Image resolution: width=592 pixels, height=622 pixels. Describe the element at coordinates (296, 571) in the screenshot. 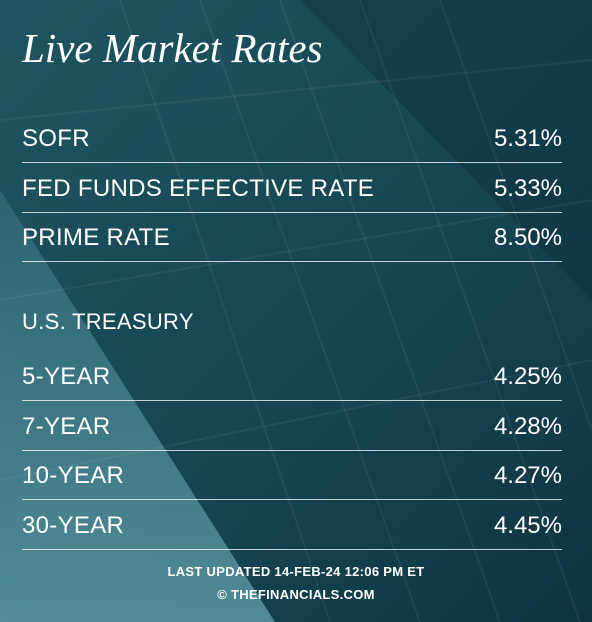

I see `last-updated: LAST UPDATED 14-FEB-24 12:06 PM ET` at that location.